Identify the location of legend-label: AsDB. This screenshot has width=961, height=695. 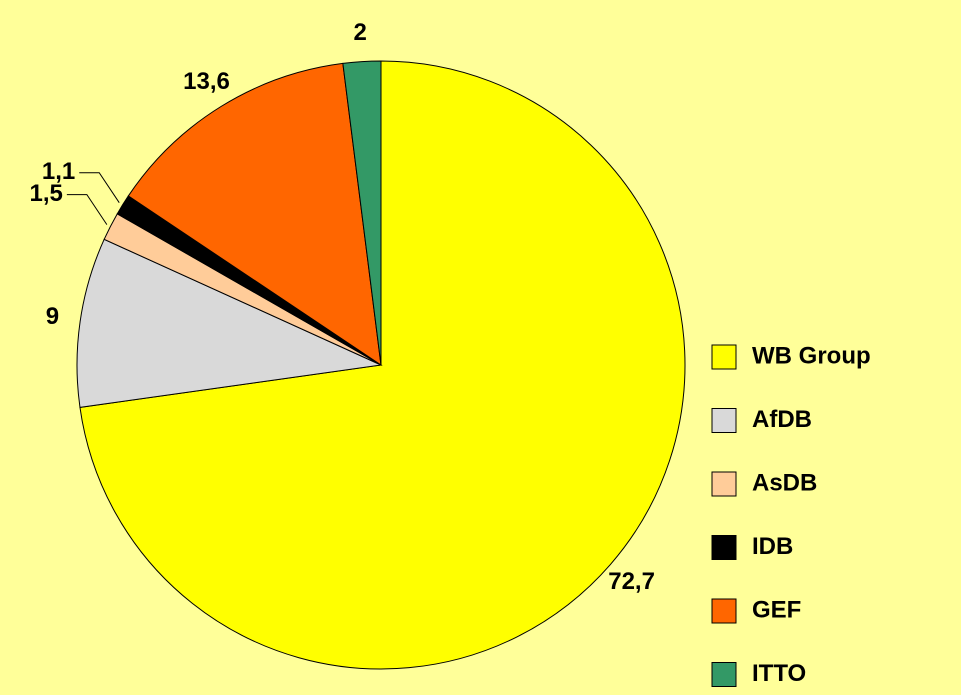
(784, 482).